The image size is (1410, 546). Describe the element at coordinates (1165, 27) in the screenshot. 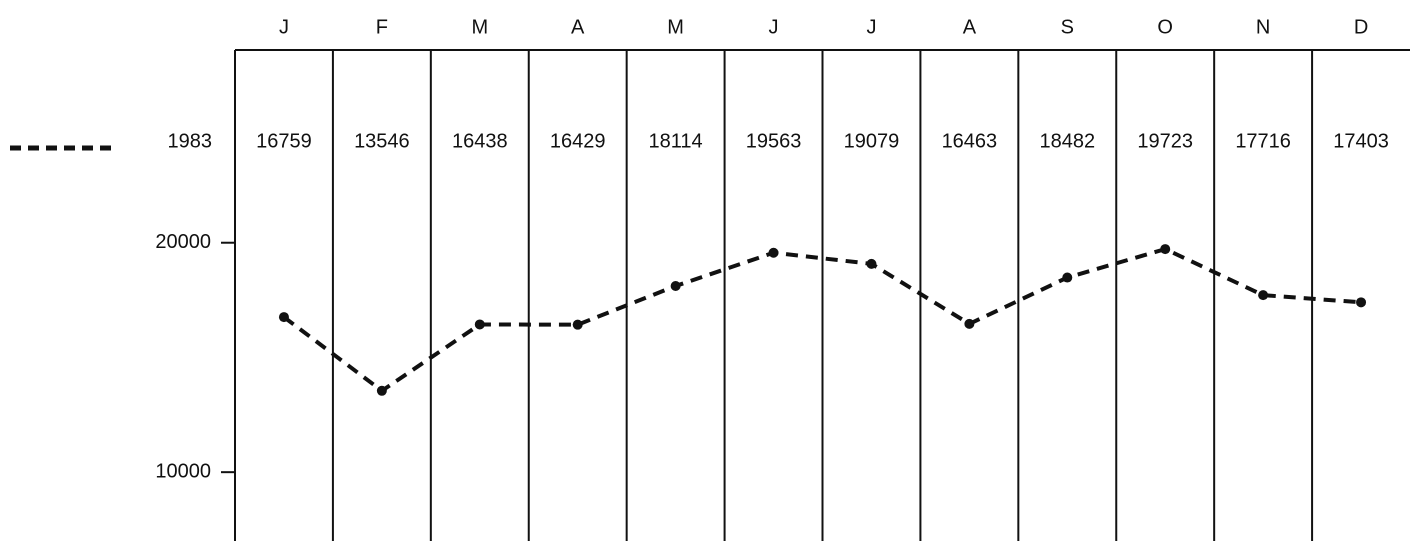

I see `x-tick-label: O` at that location.